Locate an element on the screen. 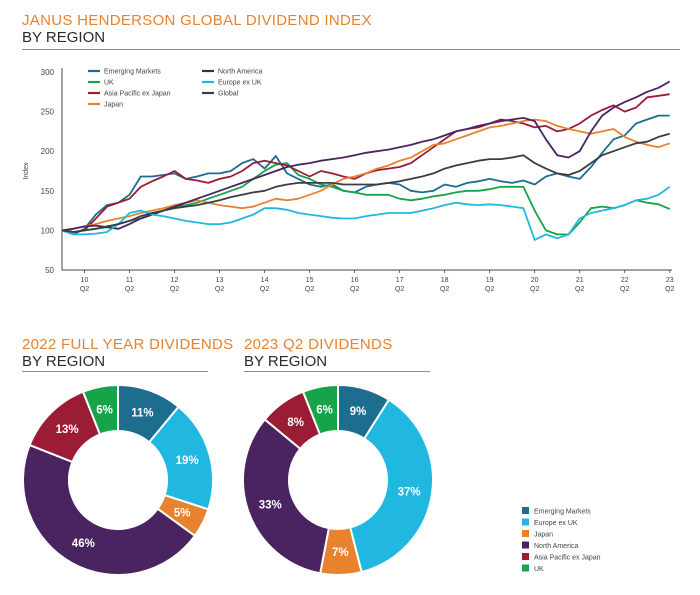 The height and width of the screenshot is (595, 700). x-tick-label-year: 19 is located at coordinates (490, 280).